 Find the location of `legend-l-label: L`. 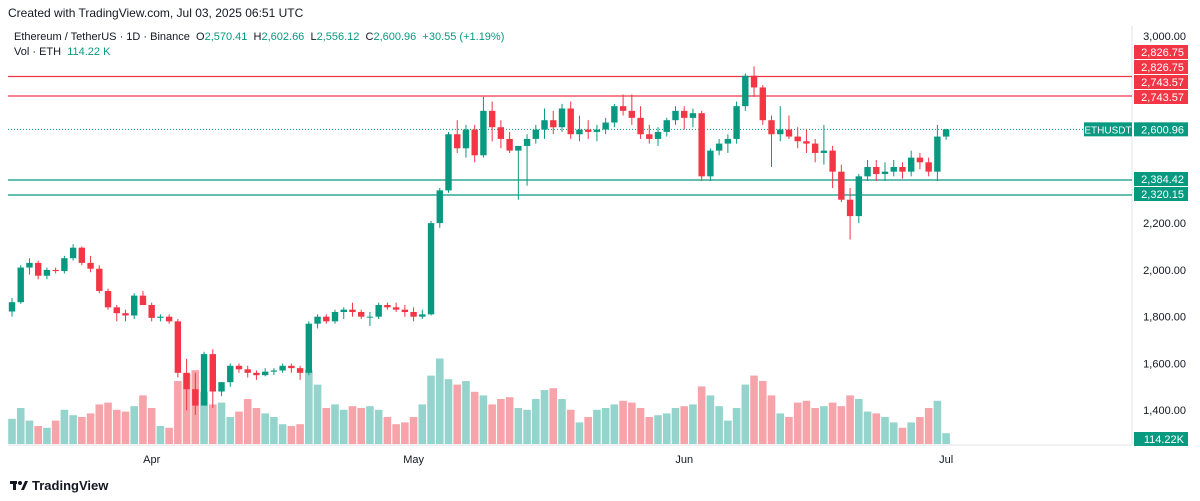

legend-l-label: L is located at coordinates (313, 37).